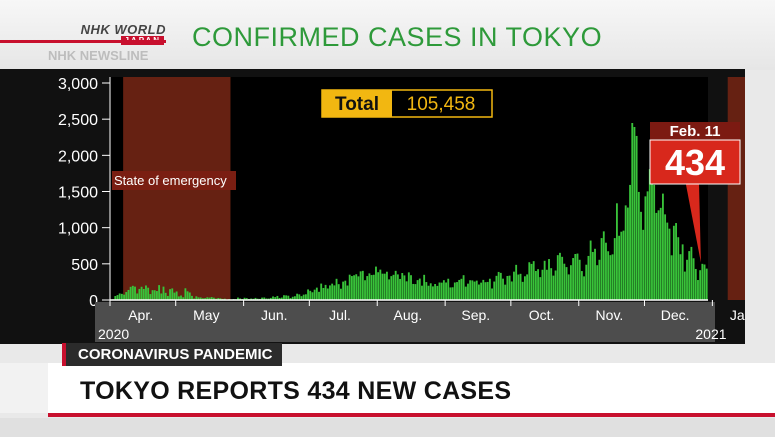 The height and width of the screenshot is (437, 775). I want to click on x-month-label: Oct., so click(542, 315).